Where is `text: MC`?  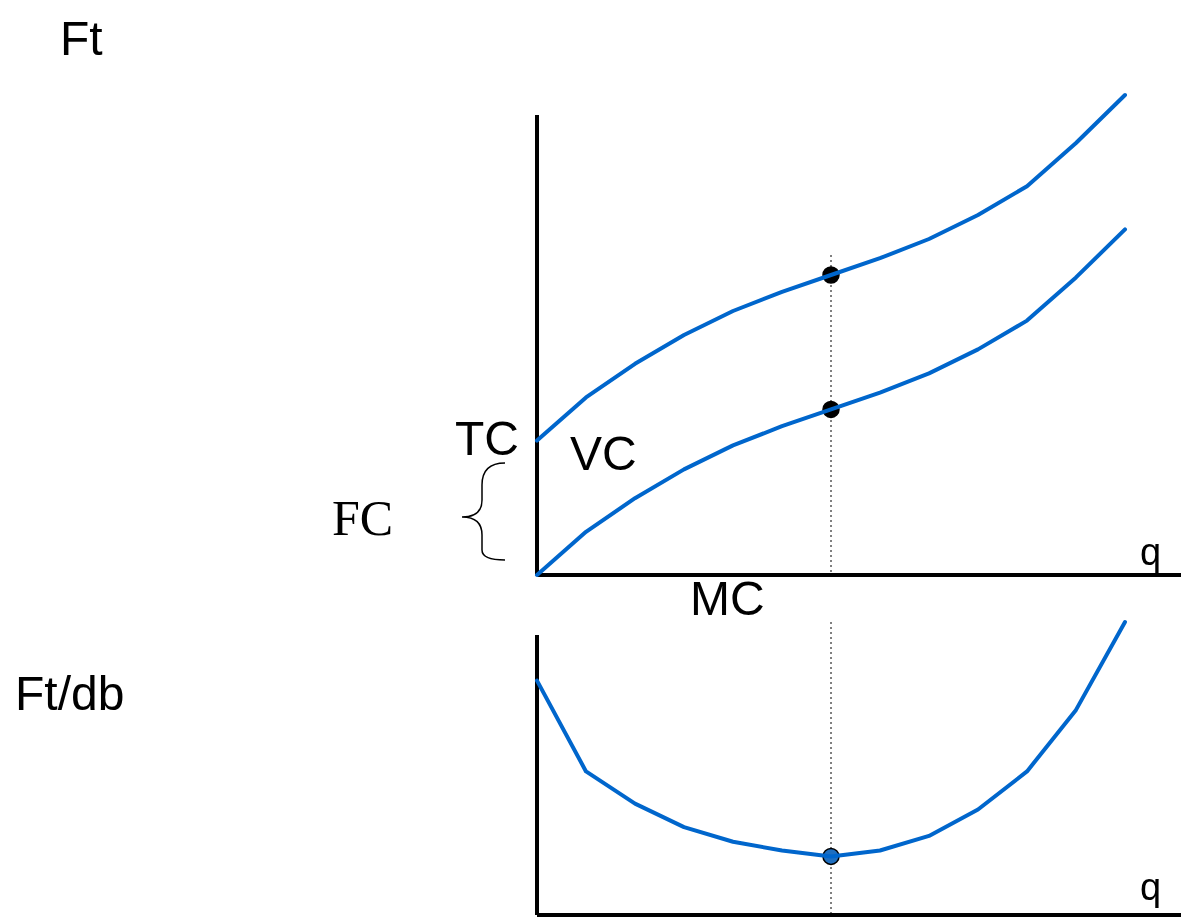
text: MC is located at coordinates (727, 598).